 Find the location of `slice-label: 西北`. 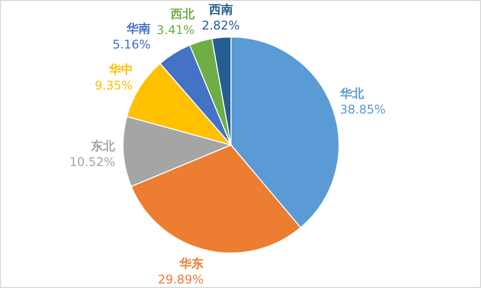

slice-label: 西北 is located at coordinates (183, 14).